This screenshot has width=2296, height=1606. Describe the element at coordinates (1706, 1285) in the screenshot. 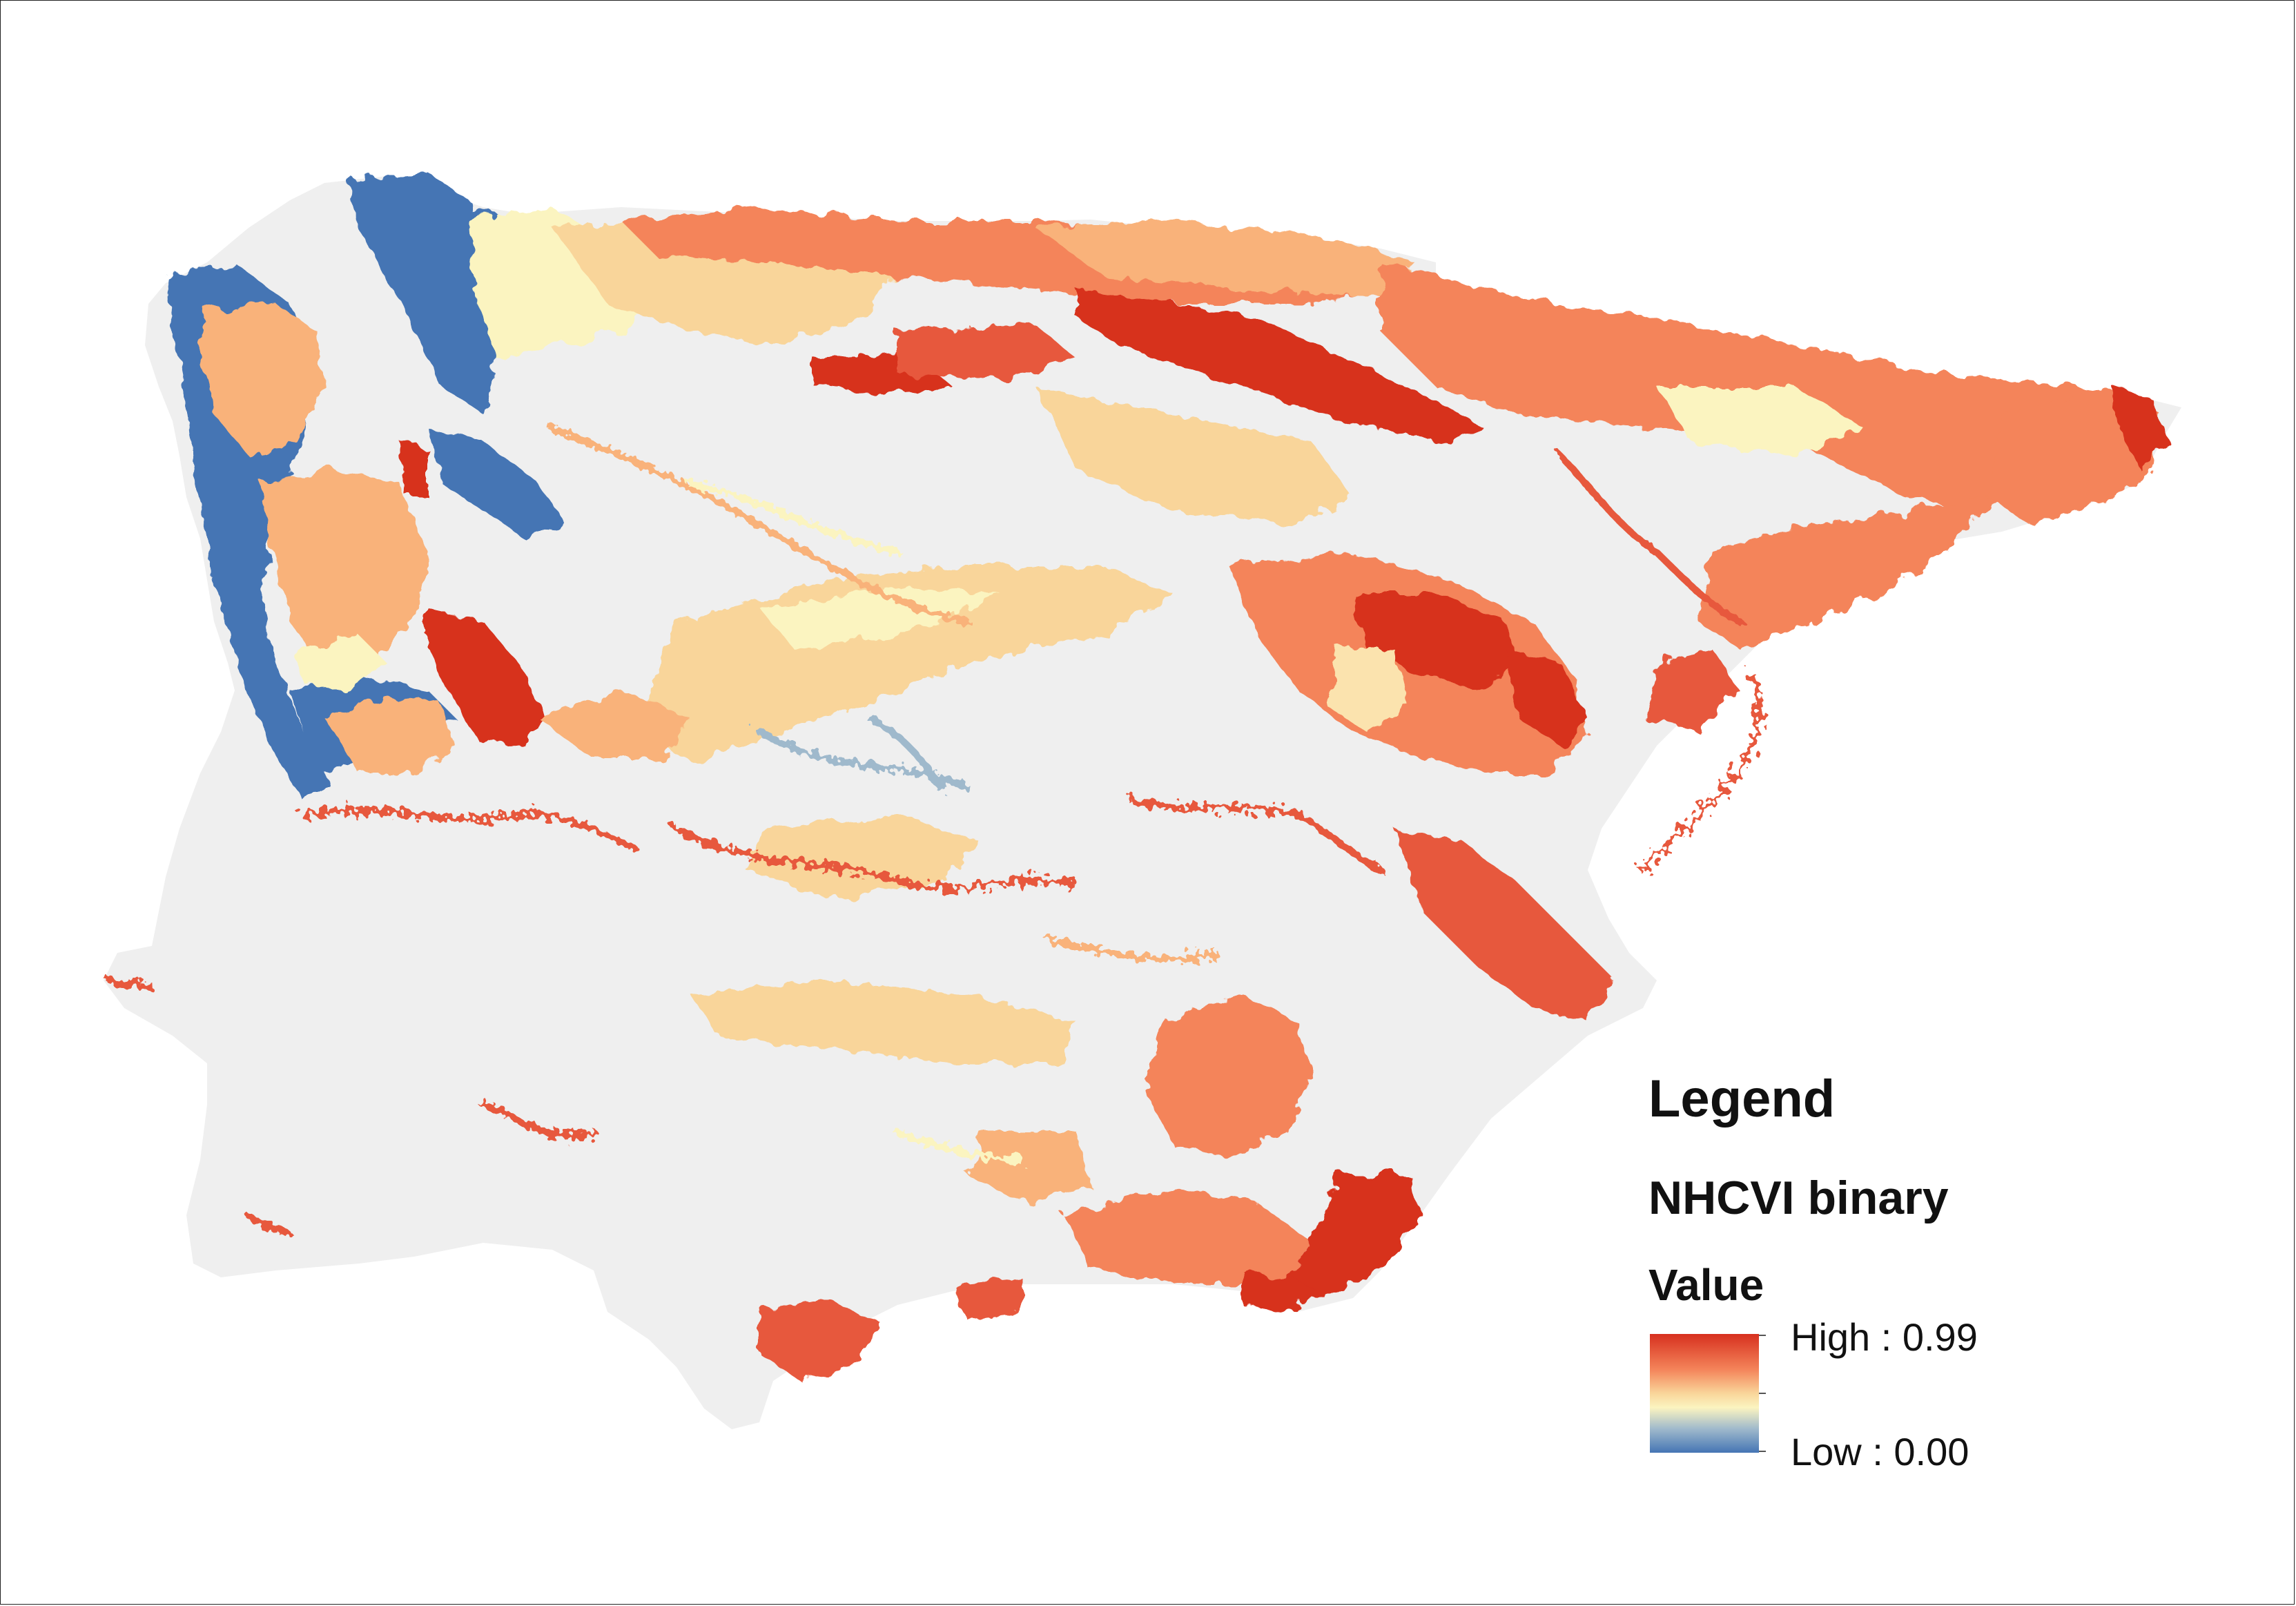

I see `legend-field-name: Value` at that location.